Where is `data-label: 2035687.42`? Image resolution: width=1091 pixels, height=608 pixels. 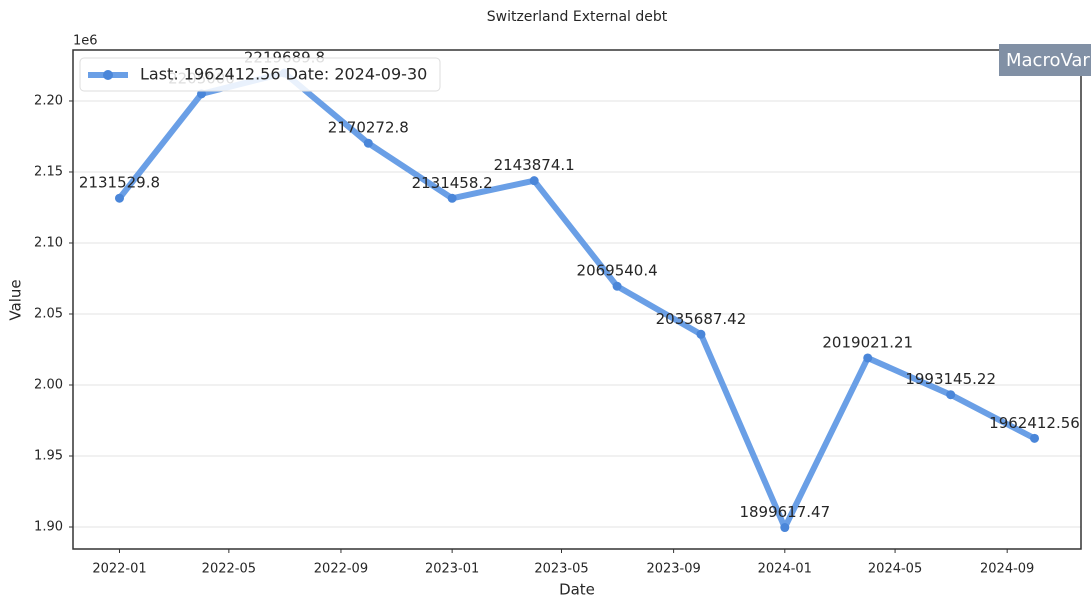
data-label: 2035687.42 is located at coordinates (701, 319).